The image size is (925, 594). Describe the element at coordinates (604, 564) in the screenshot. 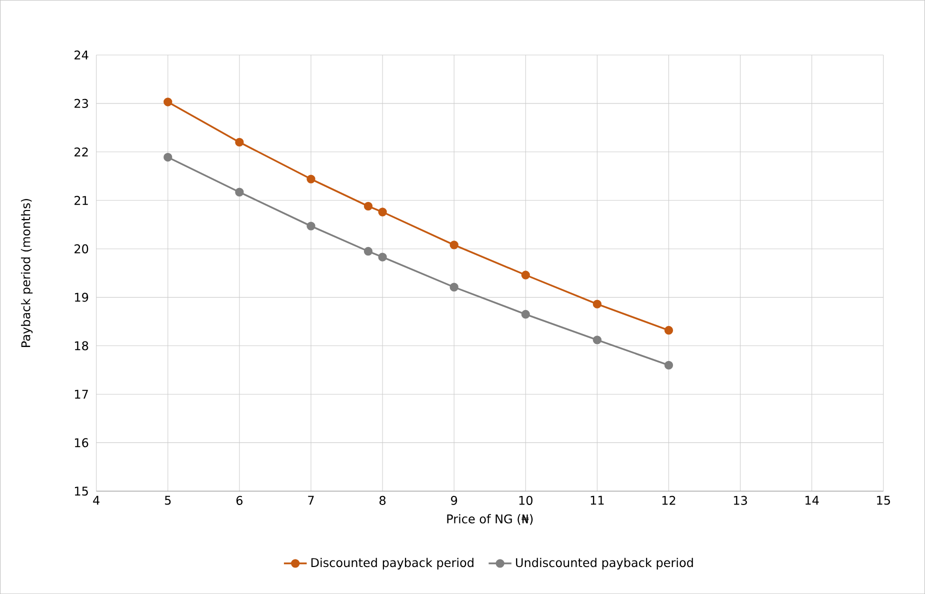

I see `legend-label: Undiscounted payback period` at that location.